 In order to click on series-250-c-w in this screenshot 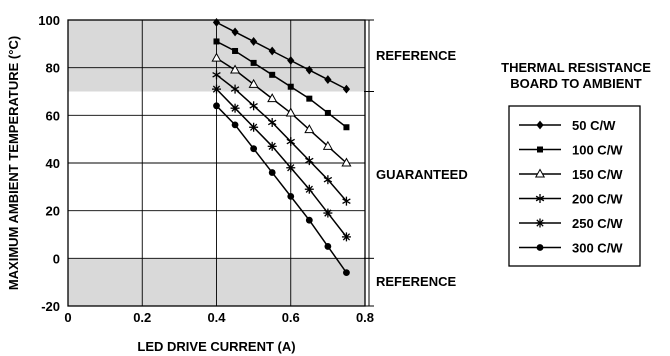, I will do `click(281, 163)`.